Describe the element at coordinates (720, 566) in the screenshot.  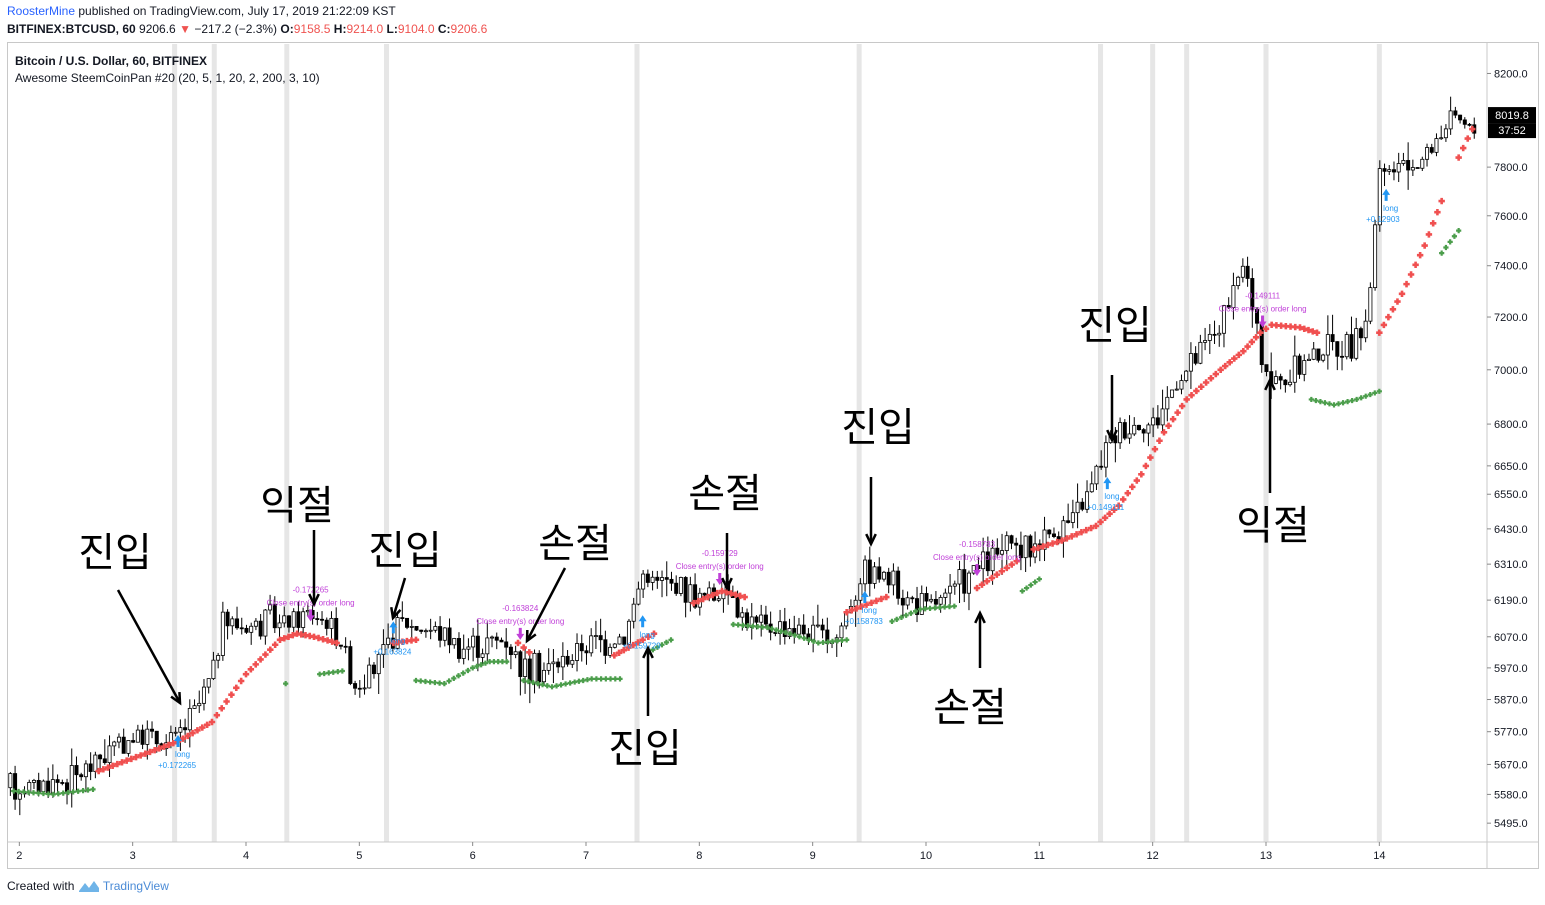
I see `close-label: Close entry(s) order long` at that location.